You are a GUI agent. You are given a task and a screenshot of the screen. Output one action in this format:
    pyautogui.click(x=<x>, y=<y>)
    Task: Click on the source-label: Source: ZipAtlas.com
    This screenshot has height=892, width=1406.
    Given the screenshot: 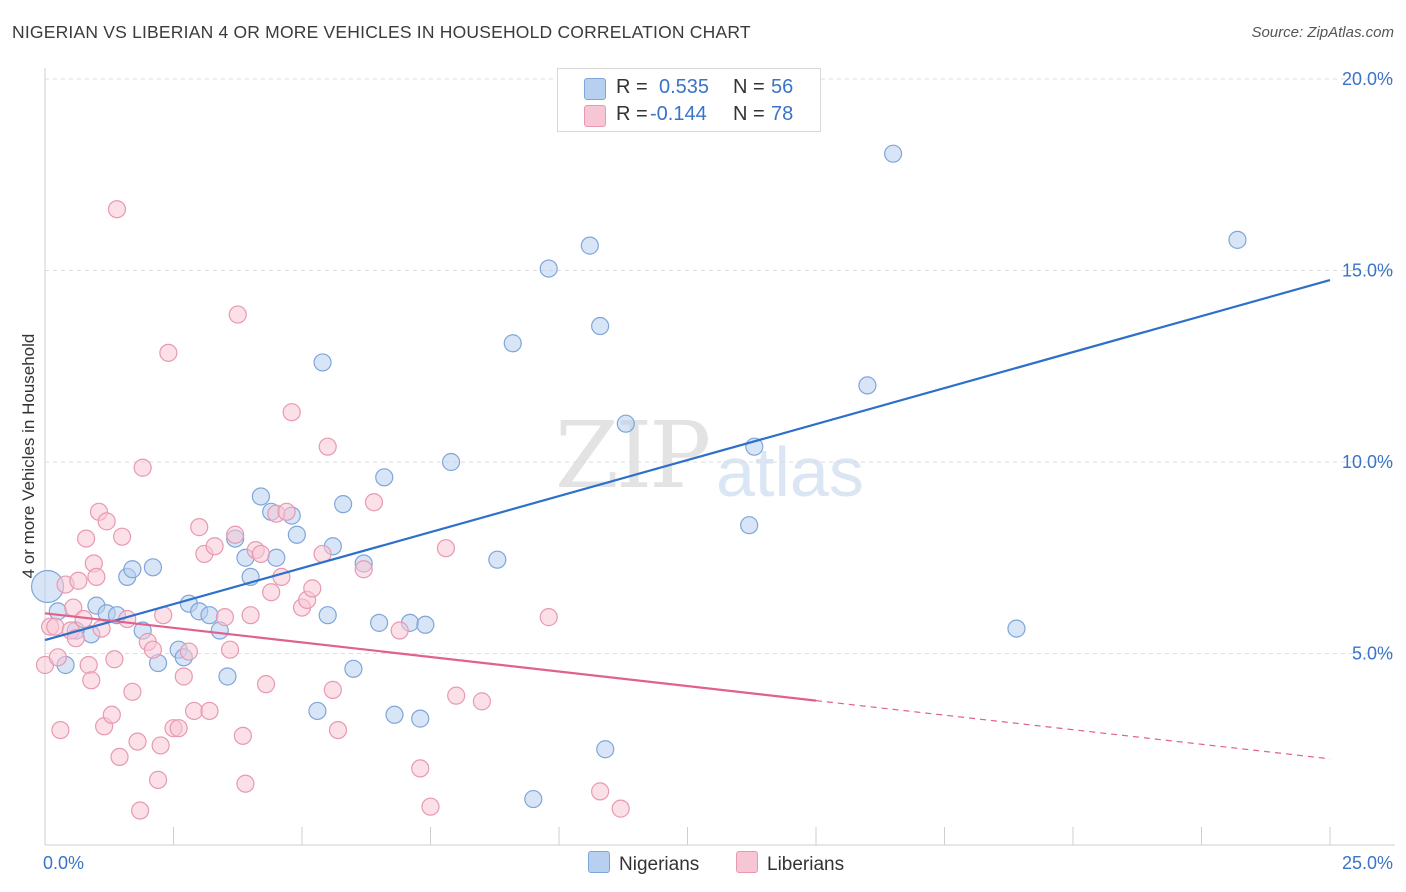 What is the action you would take?
    pyautogui.click(x=1322, y=32)
    